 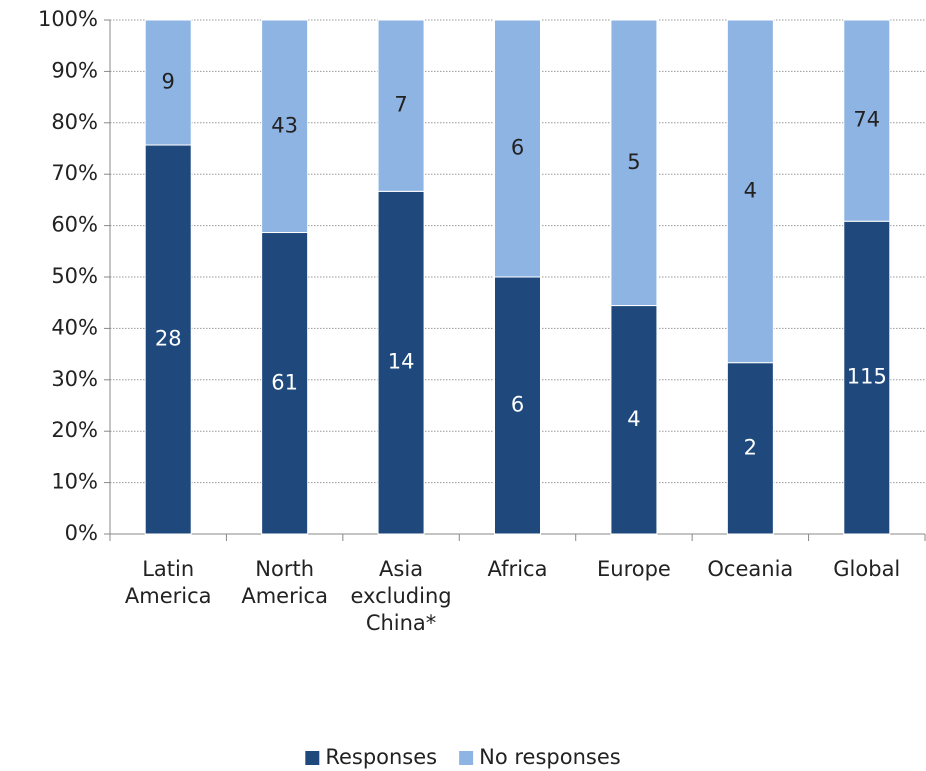 I want to click on data-label: 5, so click(x=633, y=162).